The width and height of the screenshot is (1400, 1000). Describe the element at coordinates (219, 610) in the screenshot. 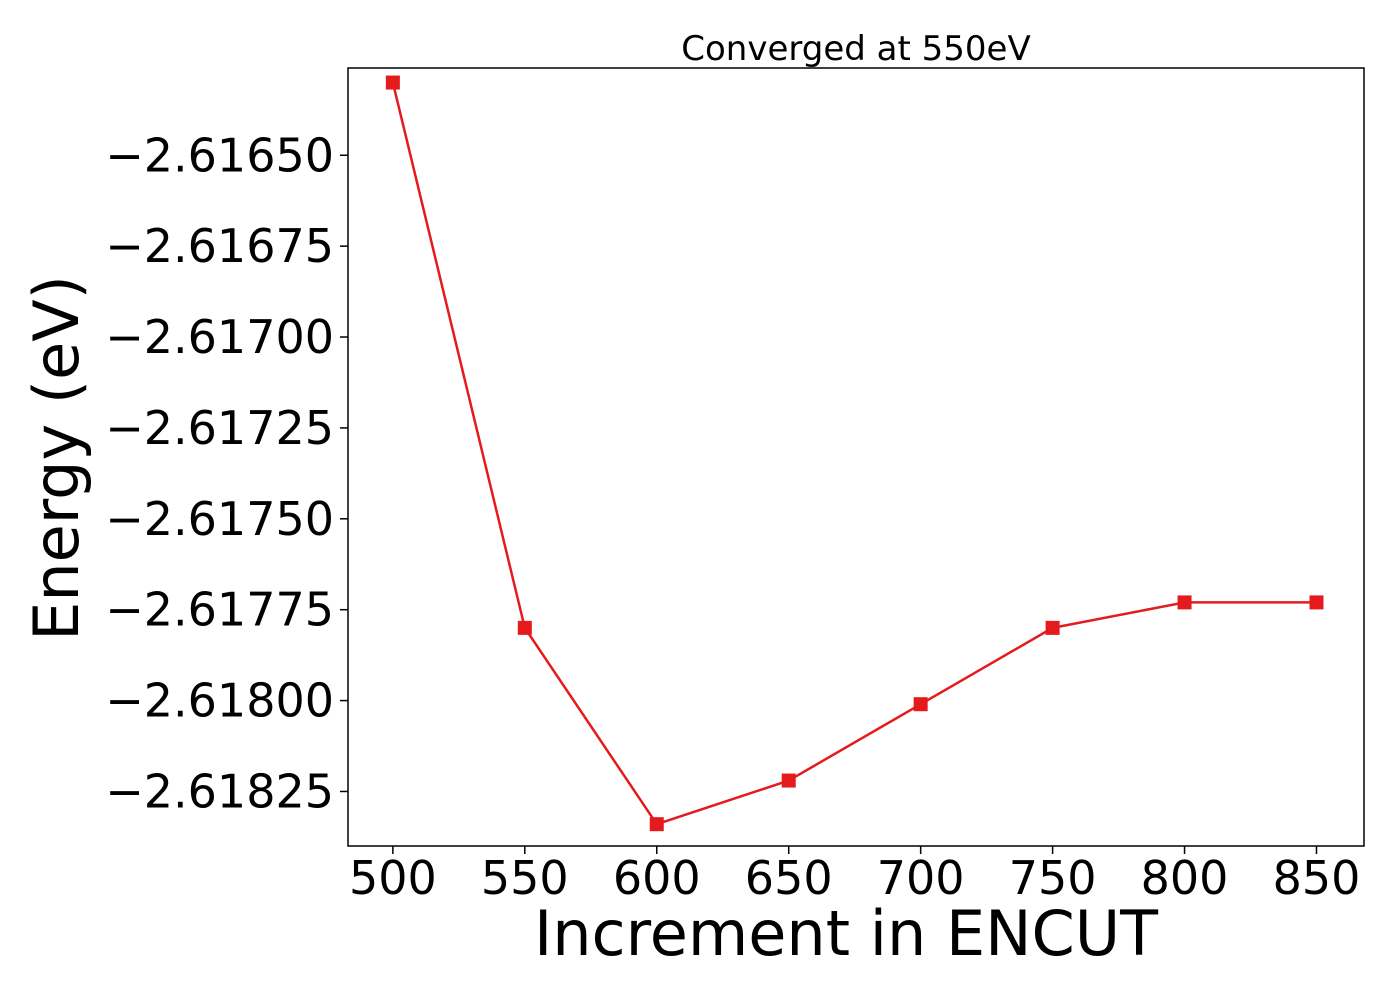

I see `y-tick-label: −2.61775` at that location.